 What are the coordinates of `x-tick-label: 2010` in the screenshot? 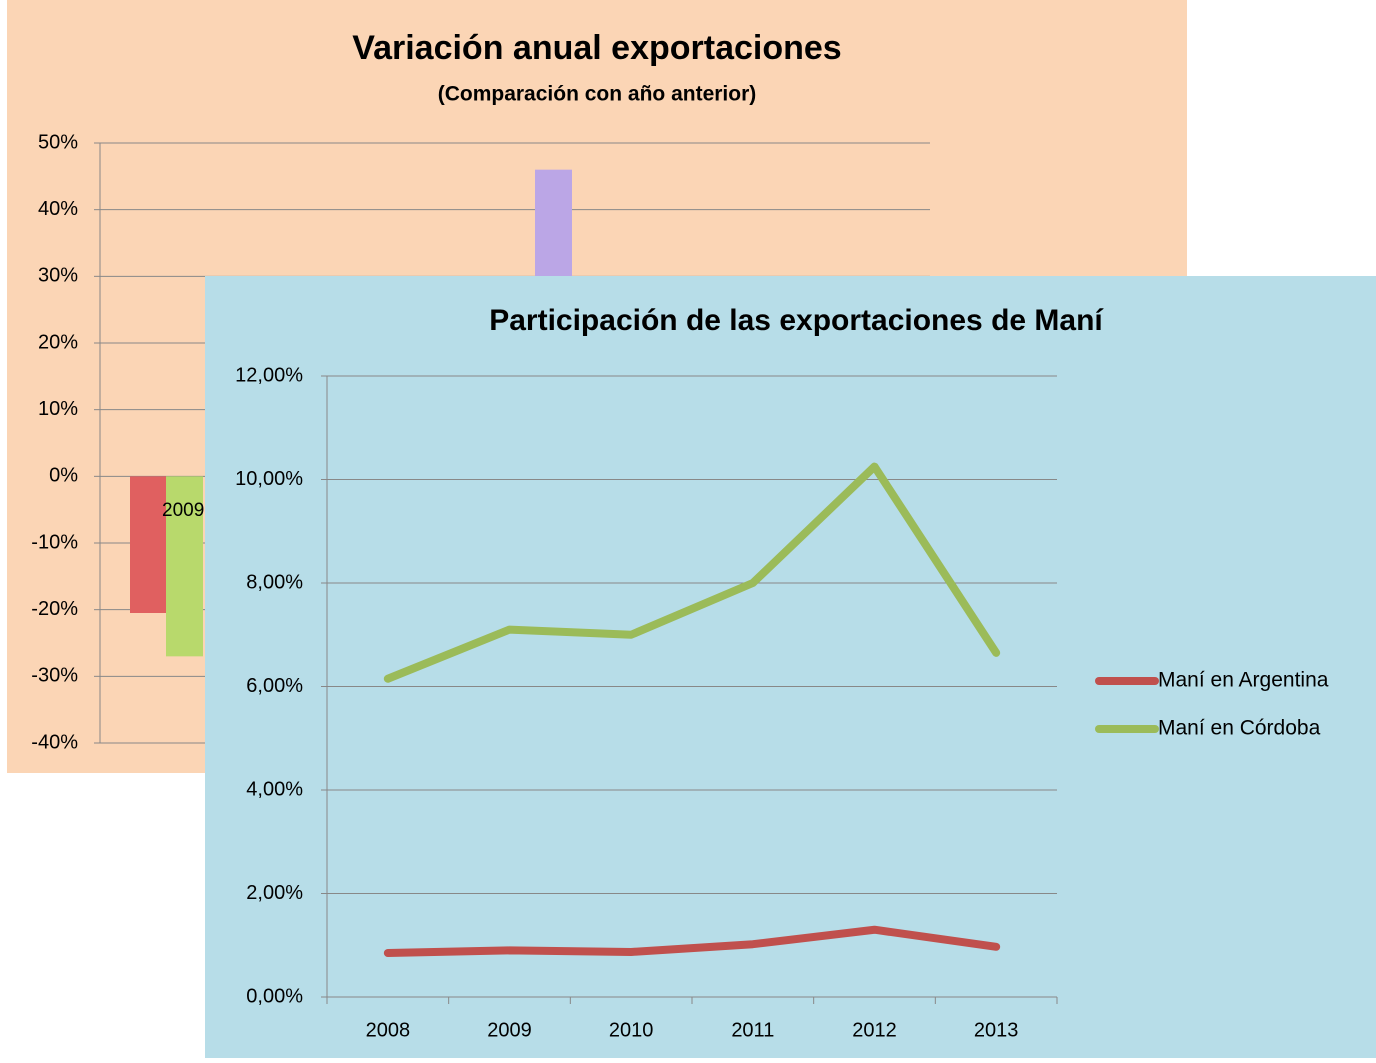 It's located at (631, 1030).